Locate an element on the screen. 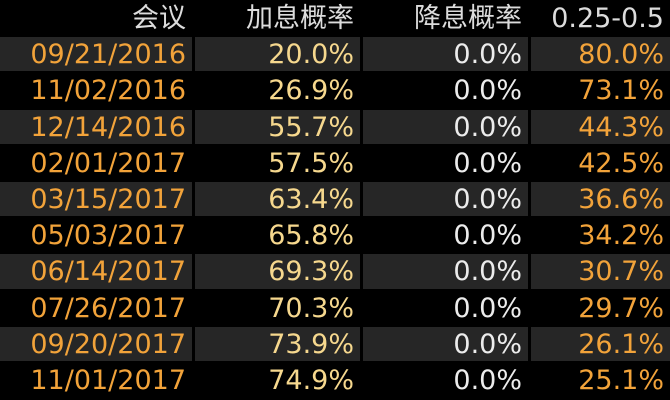 The height and width of the screenshot is (400, 670). meeting-date: 09/20/2017 is located at coordinates (96, 343).